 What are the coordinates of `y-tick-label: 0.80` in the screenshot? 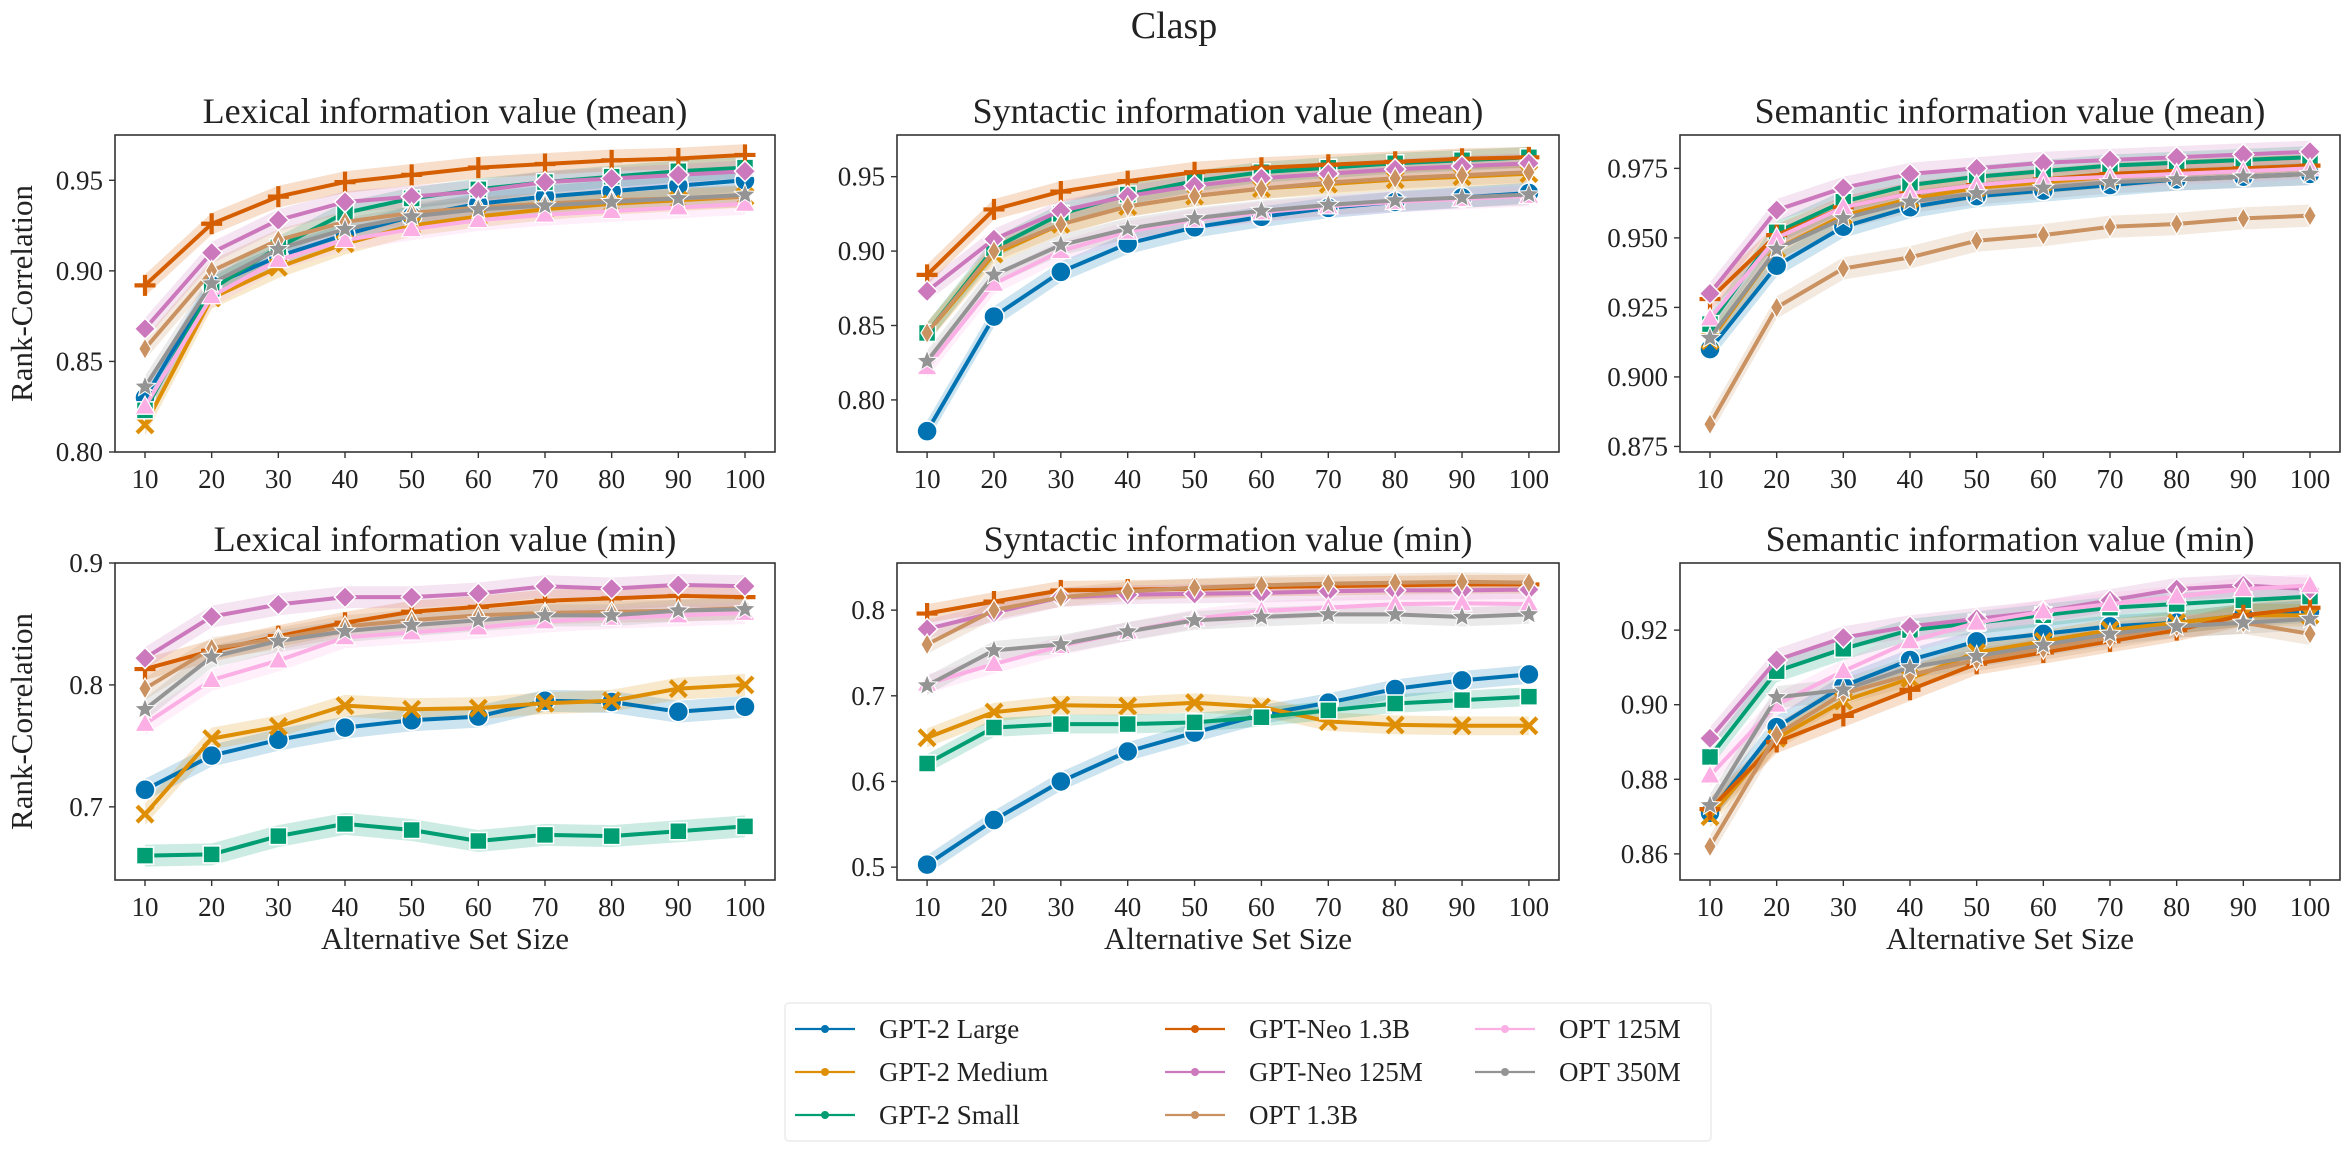 It's located at (861, 400).